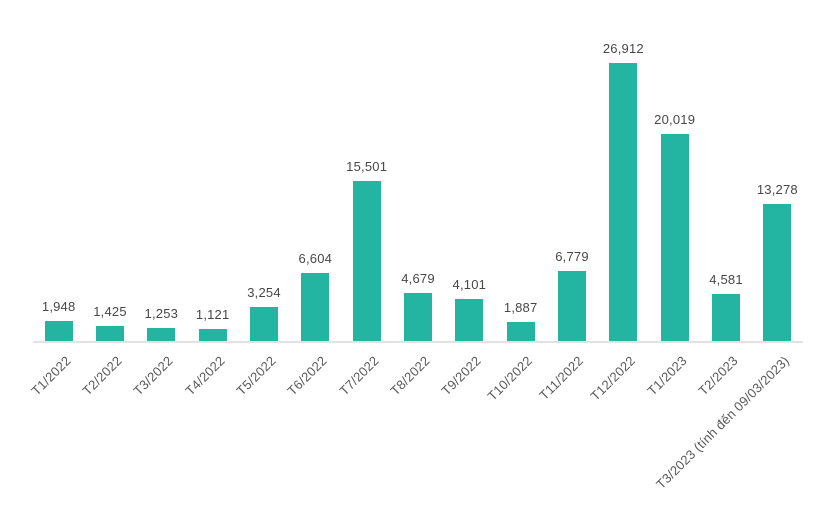  Describe the element at coordinates (469, 284) in the screenshot. I see `bar-value-label: 4,101` at that location.